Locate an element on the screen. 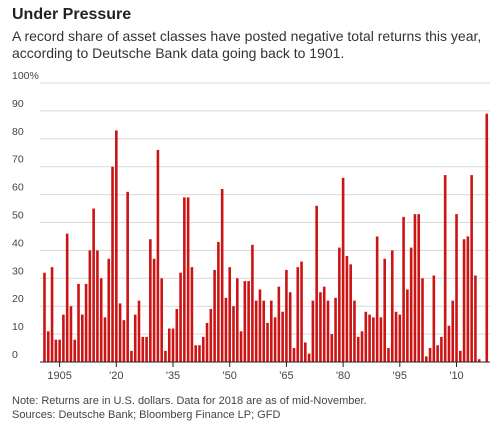 The height and width of the screenshot is (435, 501). bar-2018 is located at coordinates (487, 237).